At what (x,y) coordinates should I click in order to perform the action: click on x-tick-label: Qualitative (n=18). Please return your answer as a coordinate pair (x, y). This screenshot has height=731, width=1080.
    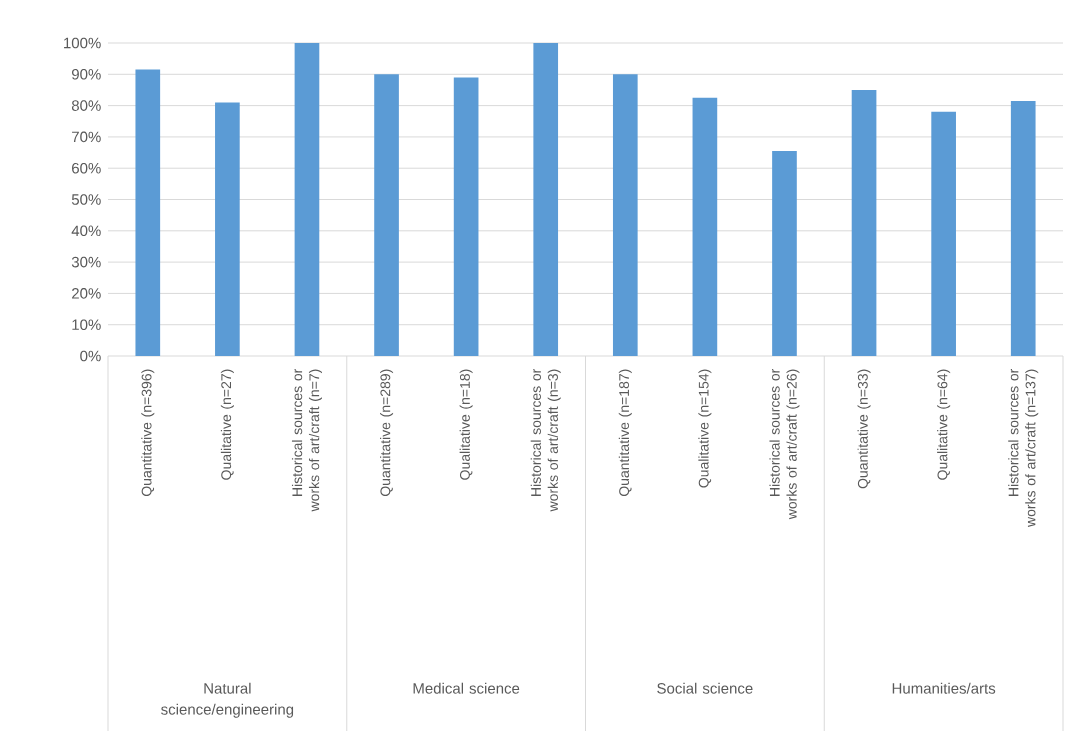
    Looking at the image, I should click on (466, 424).